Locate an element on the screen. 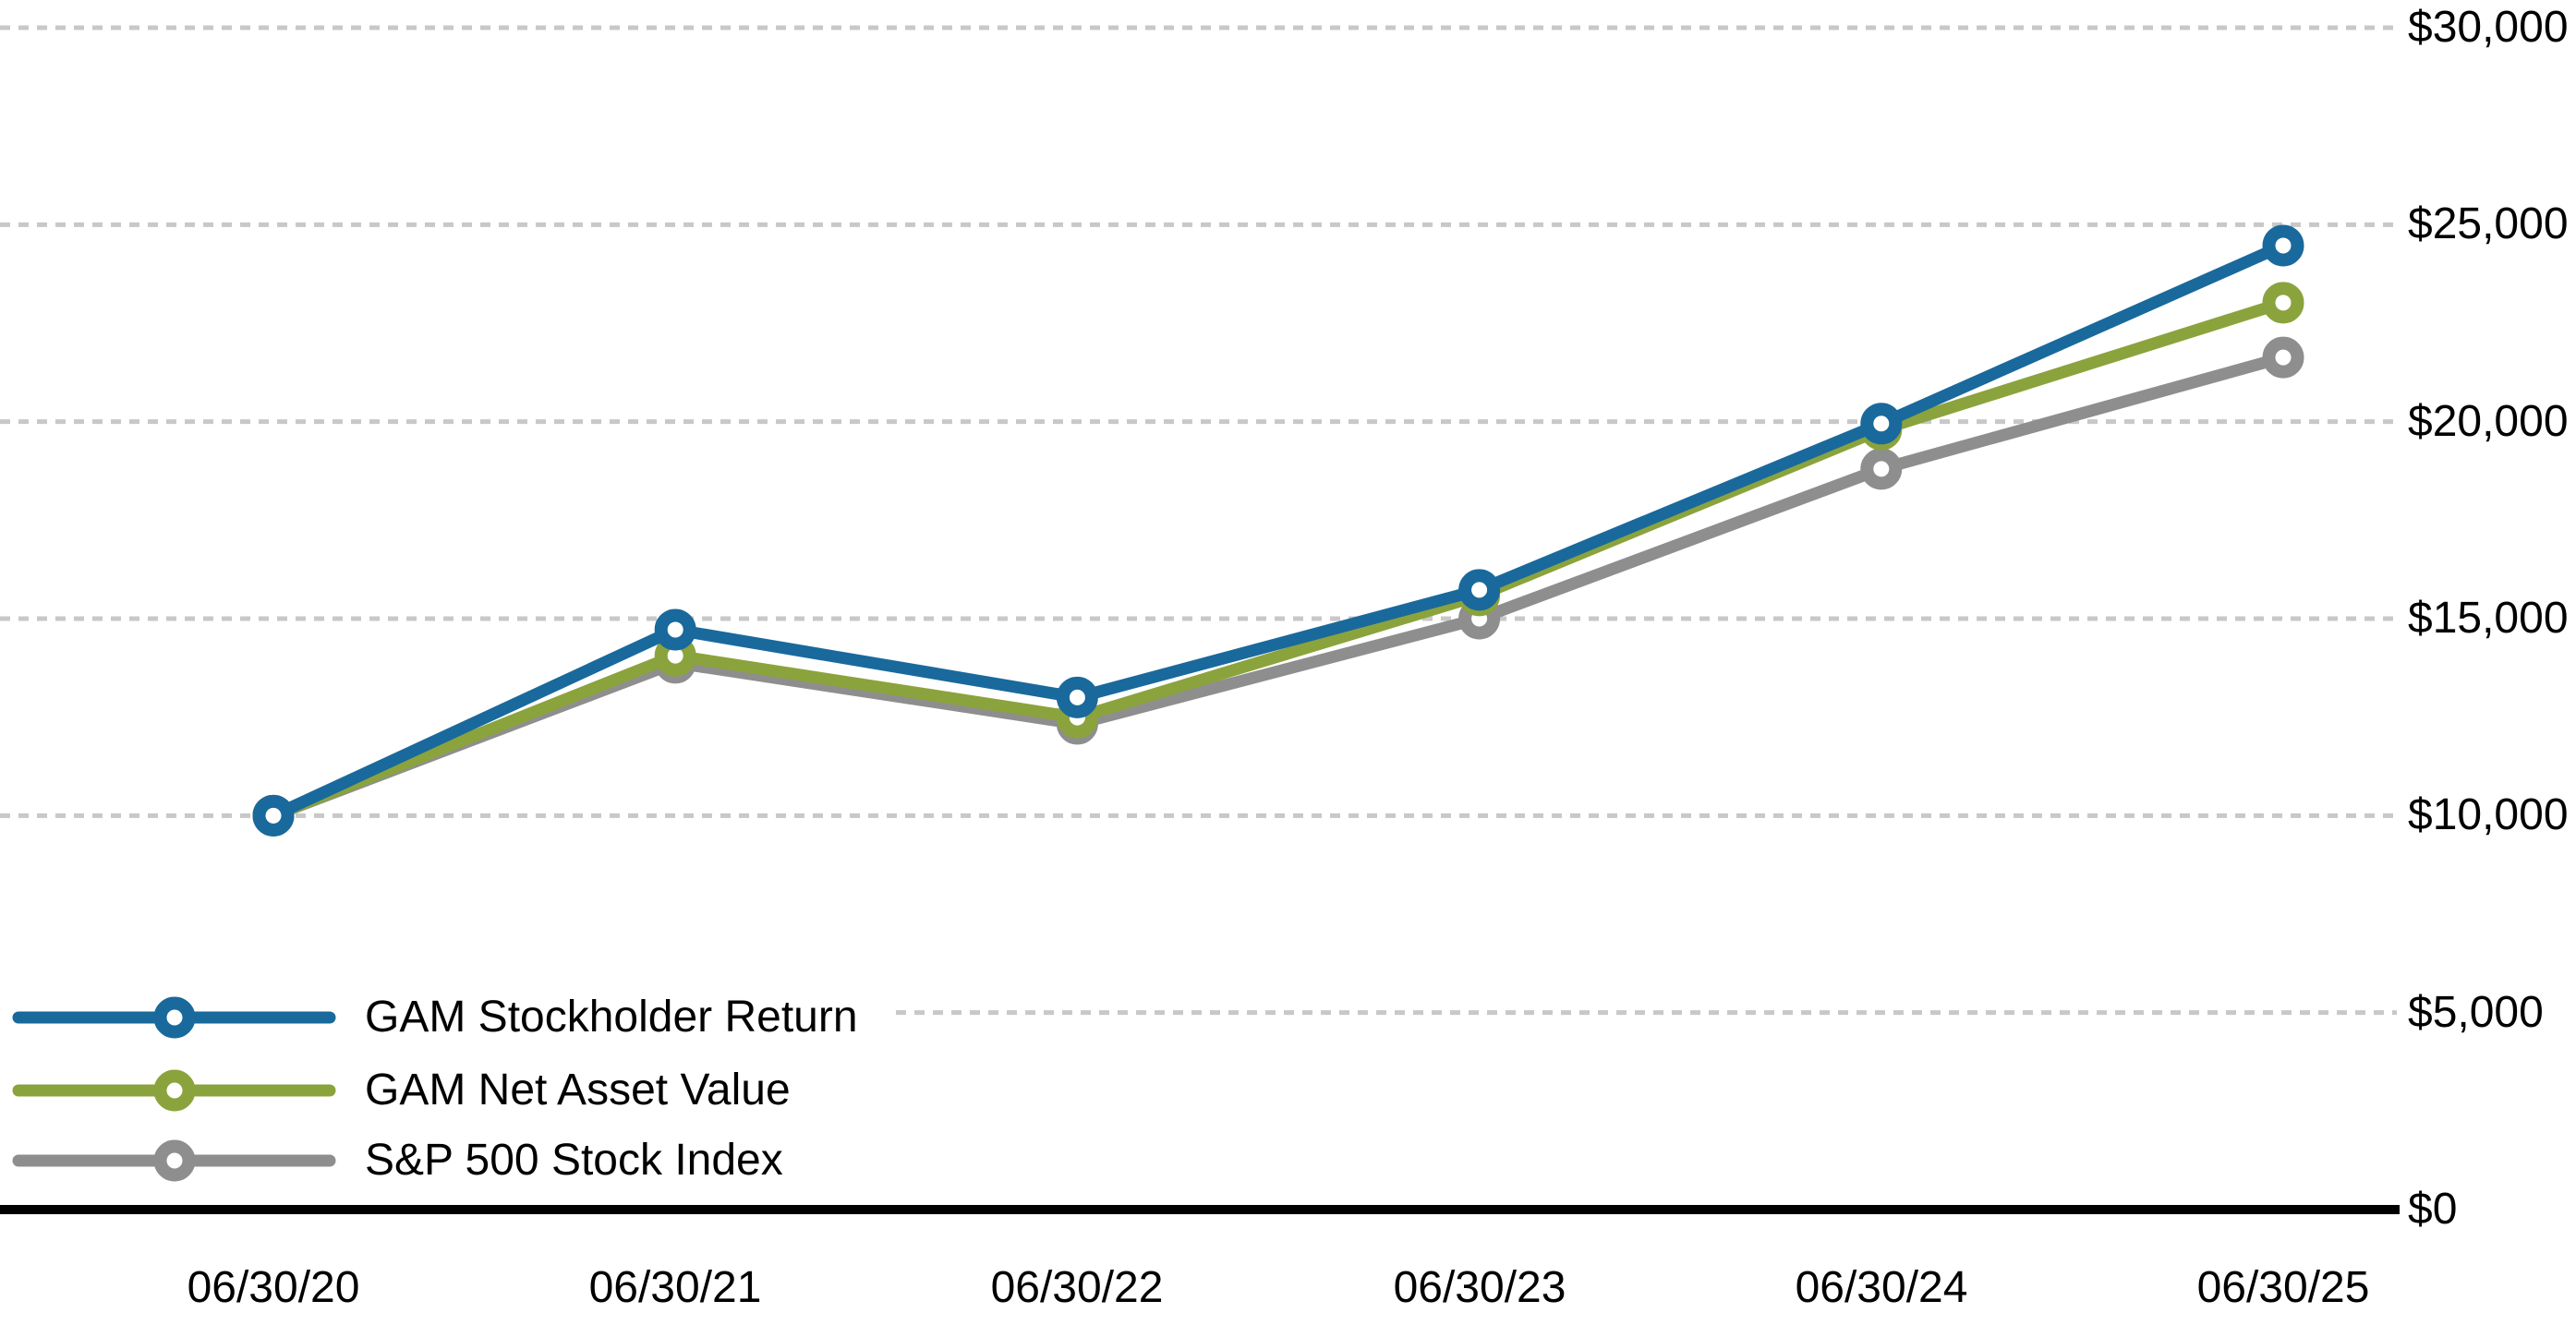 Image resolution: width=2576 pixels, height=1325 pixels. y-axis-tick-label: $0 is located at coordinates (2433, 1209).